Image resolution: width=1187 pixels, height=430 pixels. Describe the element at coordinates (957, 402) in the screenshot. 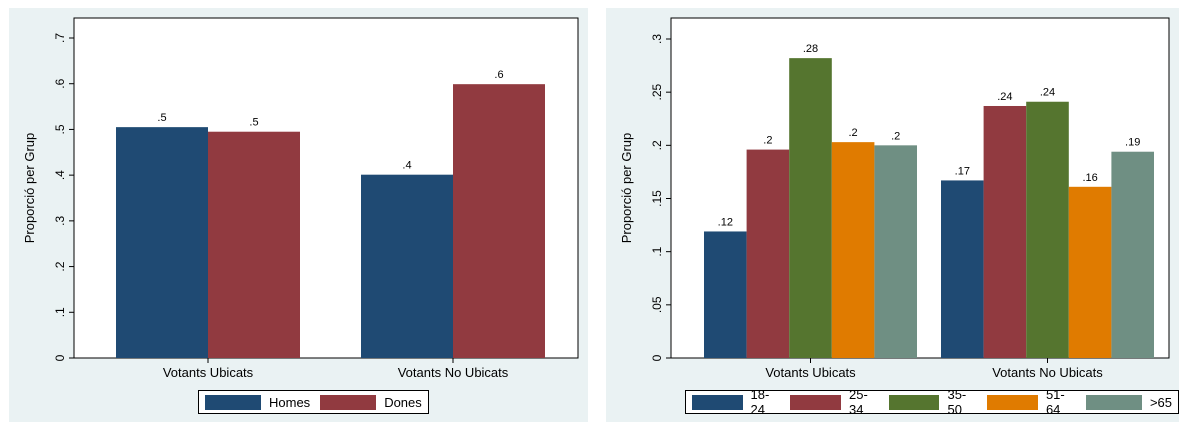

I see `legend-label: 35-50` at that location.